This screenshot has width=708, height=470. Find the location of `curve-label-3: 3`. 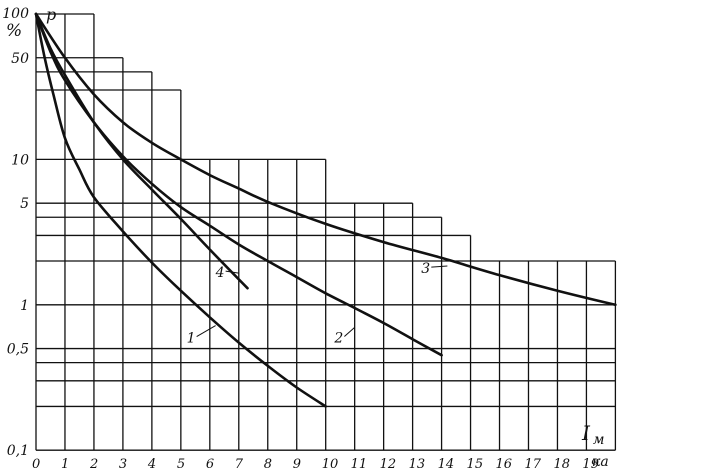

curve-label-3: 3 is located at coordinates (425, 269).